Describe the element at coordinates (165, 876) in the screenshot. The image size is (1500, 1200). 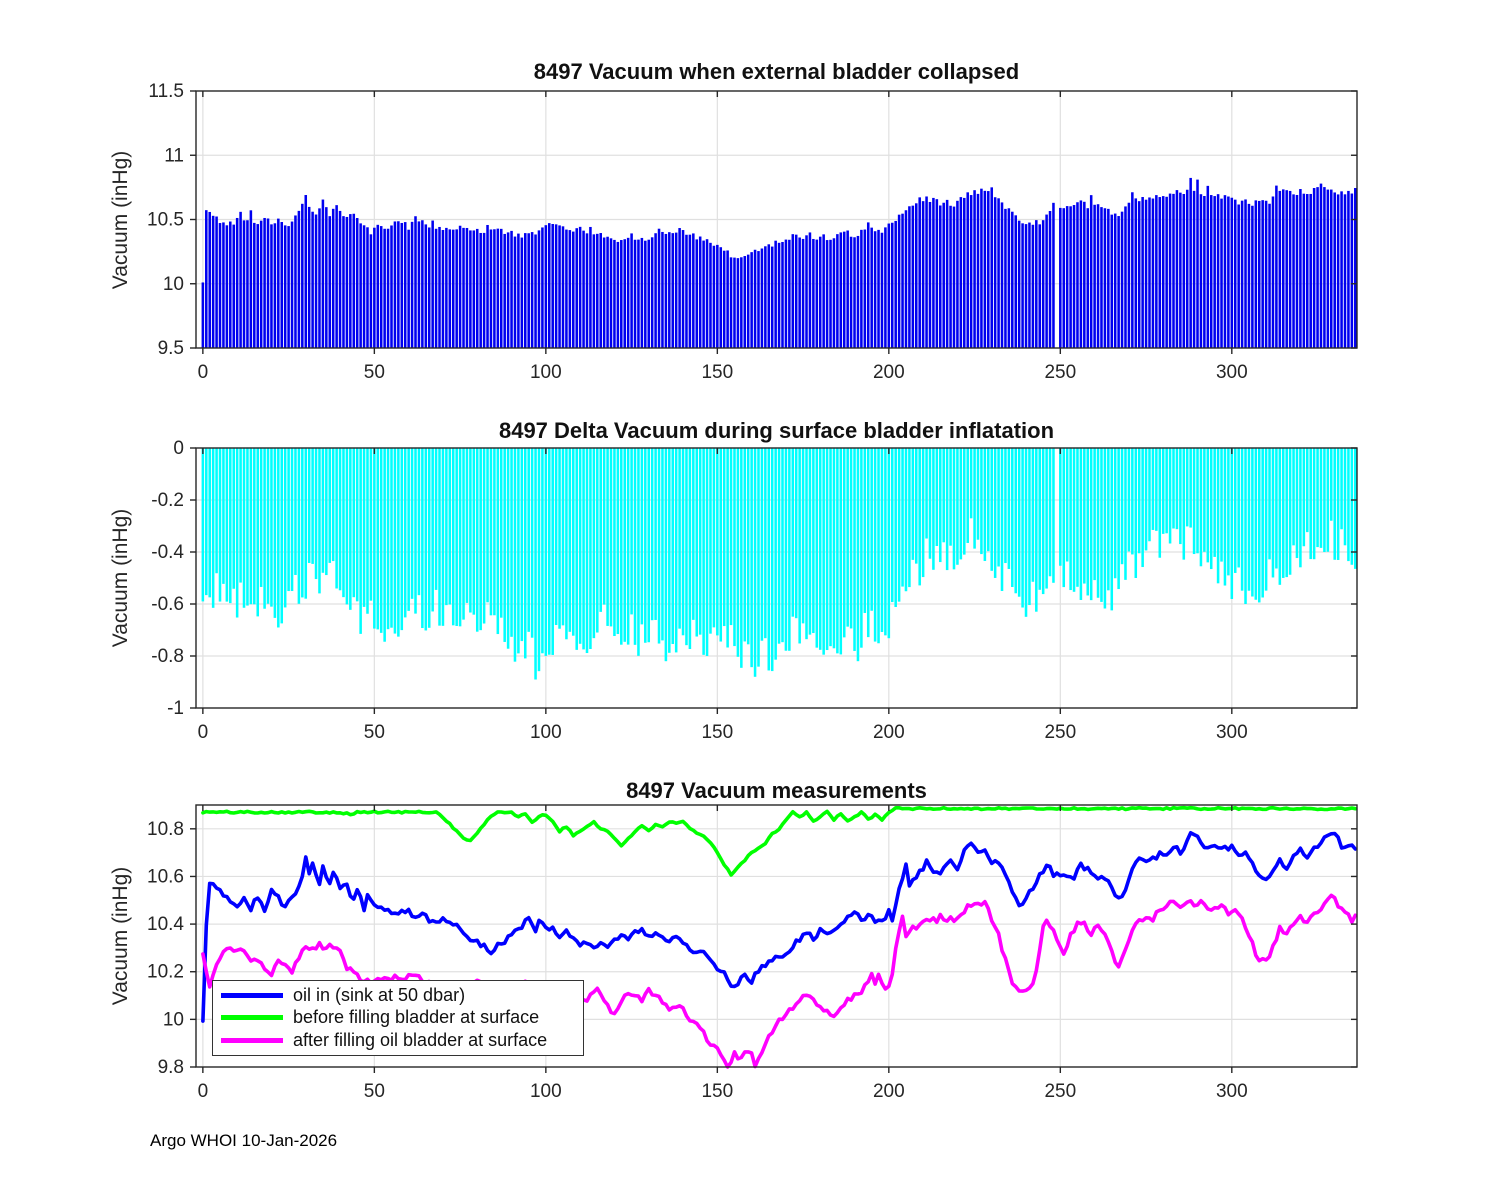
I see `svg-text: 10.6` at that location.